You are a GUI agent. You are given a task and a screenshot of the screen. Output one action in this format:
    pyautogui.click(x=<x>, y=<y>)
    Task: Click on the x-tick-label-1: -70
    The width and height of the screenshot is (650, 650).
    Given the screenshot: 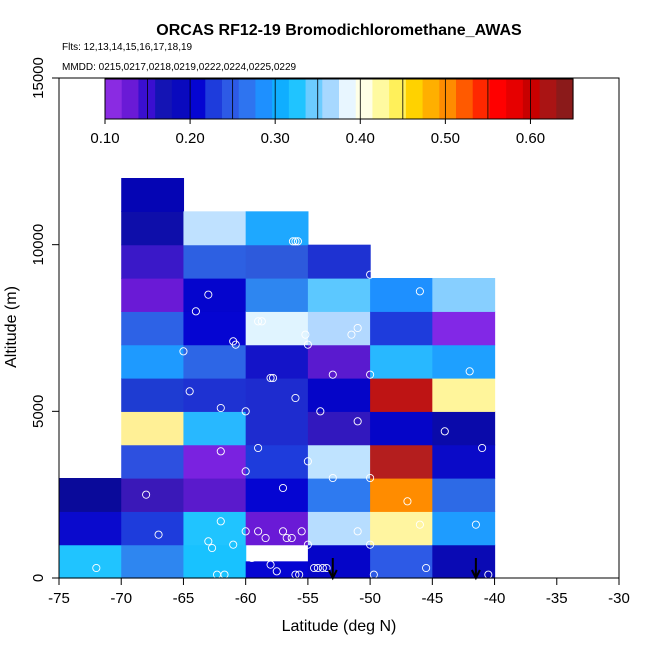 What is the action you would take?
    pyautogui.click(x=121, y=598)
    